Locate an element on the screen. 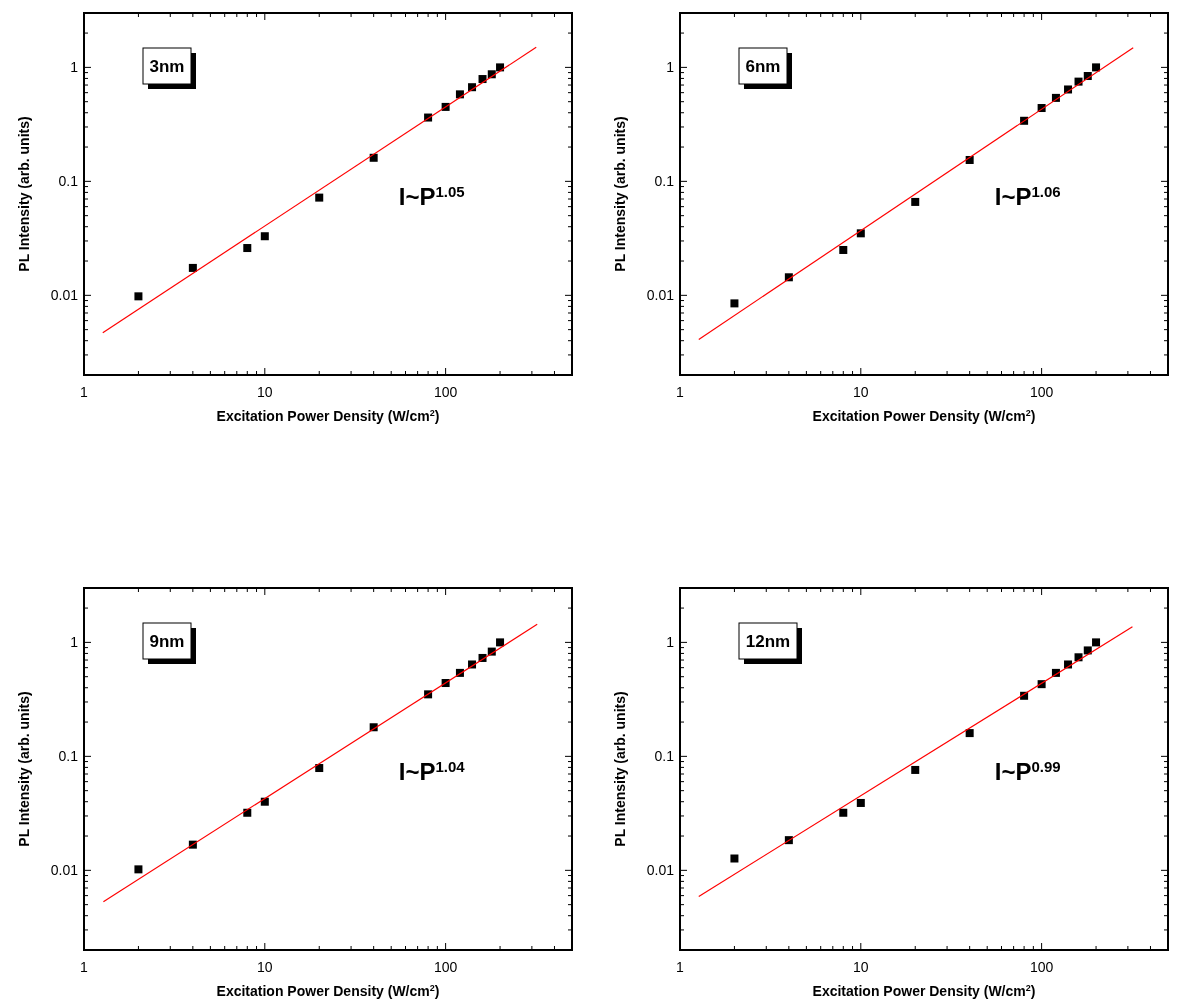  annotation: I~P$^{1.06}$ is located at coordinates (1027, 196).